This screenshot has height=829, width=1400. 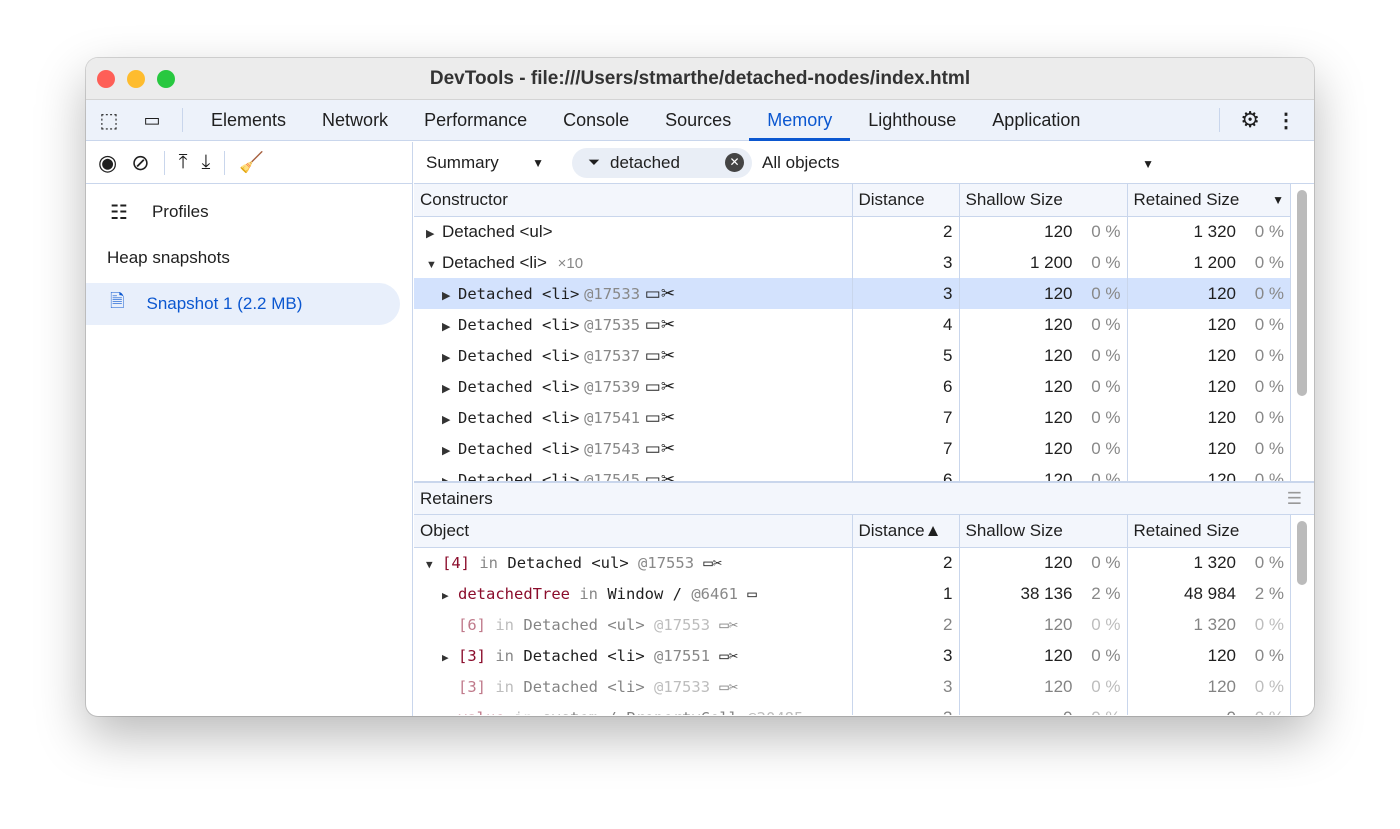 What do you see at coordinates (355, 119) in the screenshot?
I see `tab-network: Network` at bounding box center [355, 119].